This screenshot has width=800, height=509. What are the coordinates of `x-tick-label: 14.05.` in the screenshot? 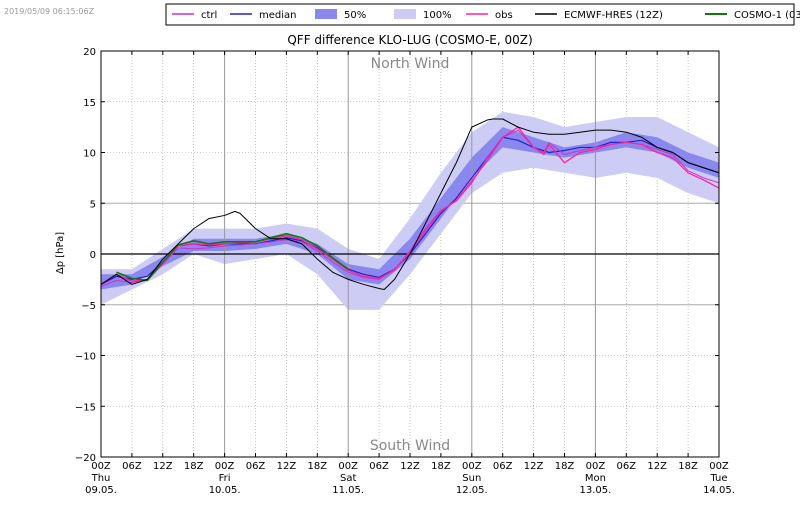 It's located at (719, 490).